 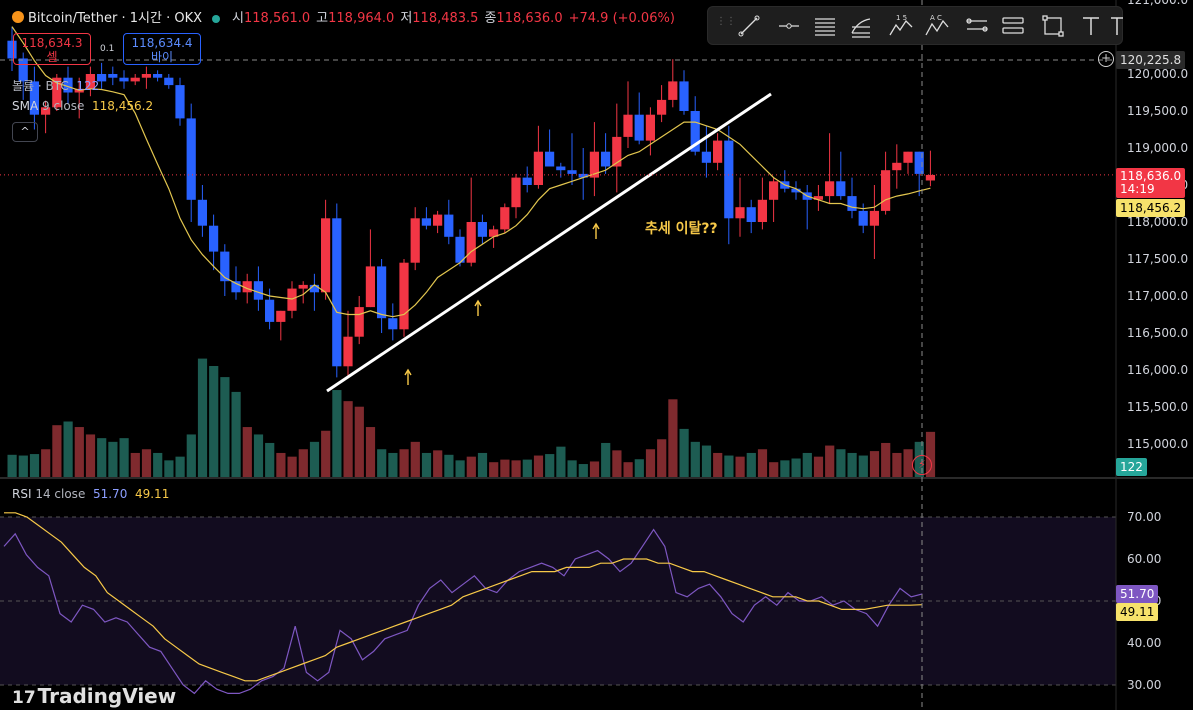 I want to click on elliott-wave-icon: 1 5, so click(x=901, y=26).